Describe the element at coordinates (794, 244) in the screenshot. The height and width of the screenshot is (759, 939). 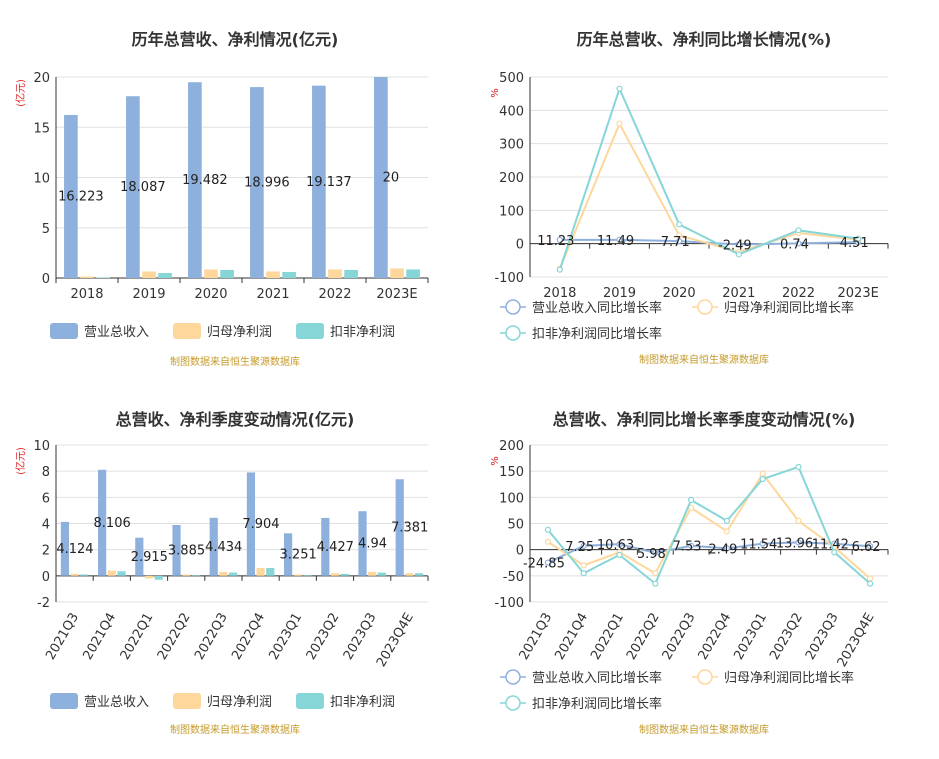
I see `data-label: 0.74` at that location.